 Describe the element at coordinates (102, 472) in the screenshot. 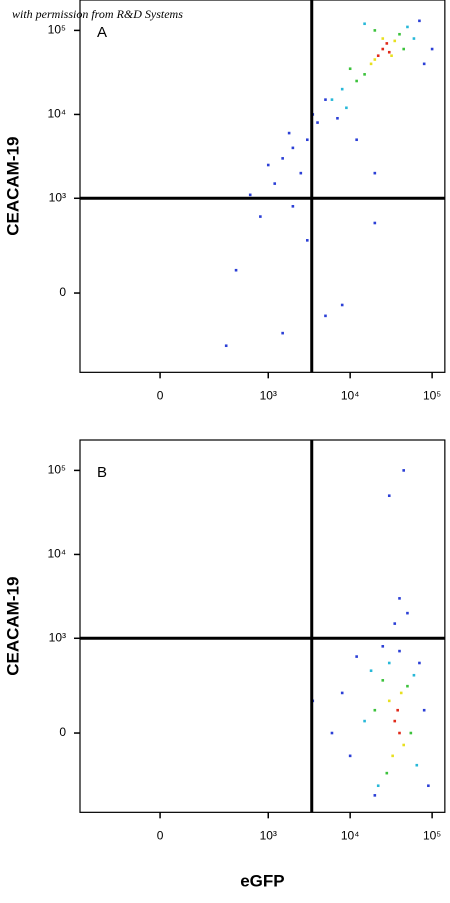

I see `panel-label: B` at that location.